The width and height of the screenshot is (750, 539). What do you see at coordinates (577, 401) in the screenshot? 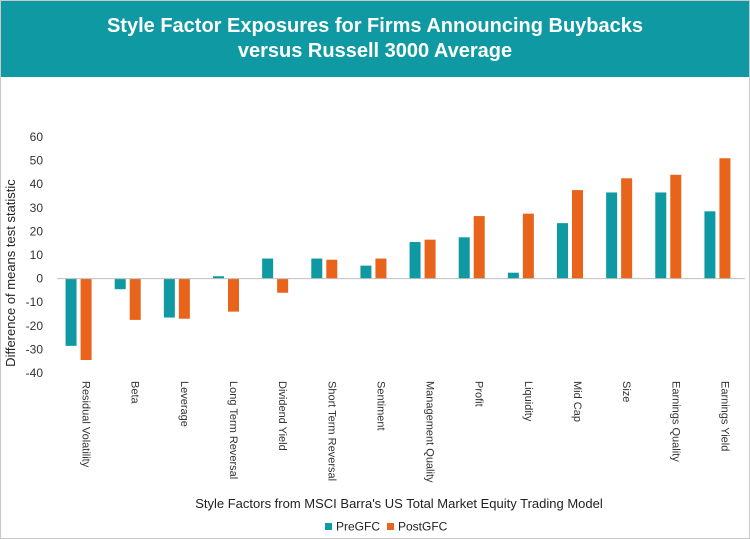
I see `x-tick-label: Mid Cap` at bounding box center [577, 401].